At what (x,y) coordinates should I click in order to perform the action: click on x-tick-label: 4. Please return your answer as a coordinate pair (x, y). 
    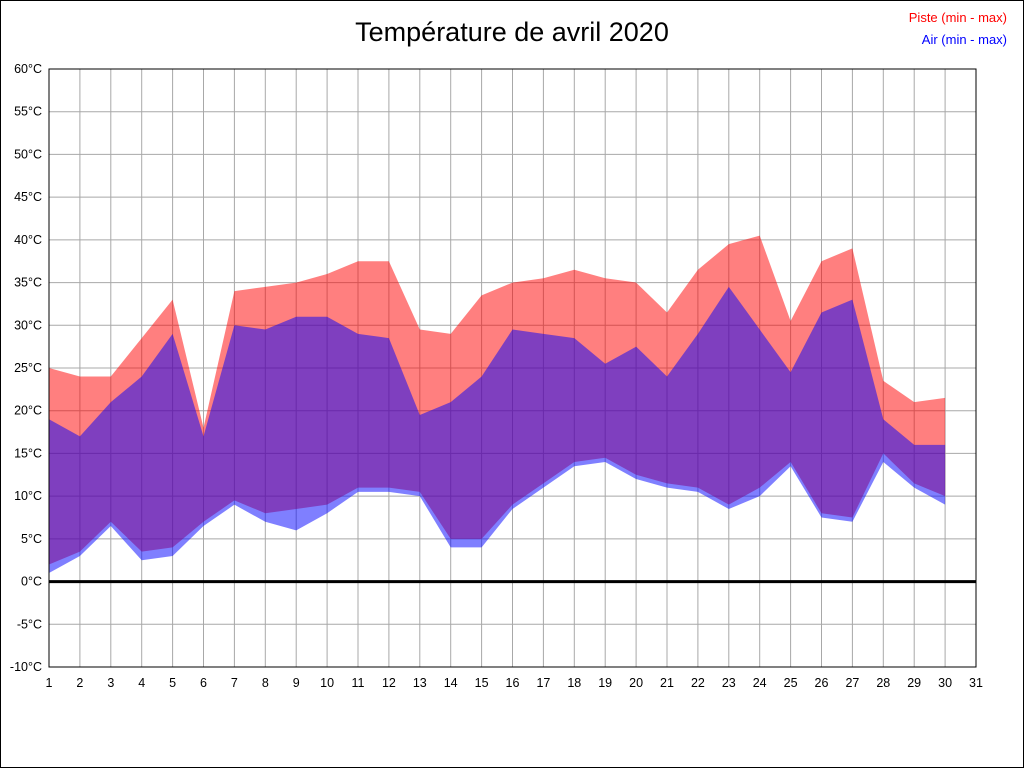
    Looking at the image, I should click on (141, 683).